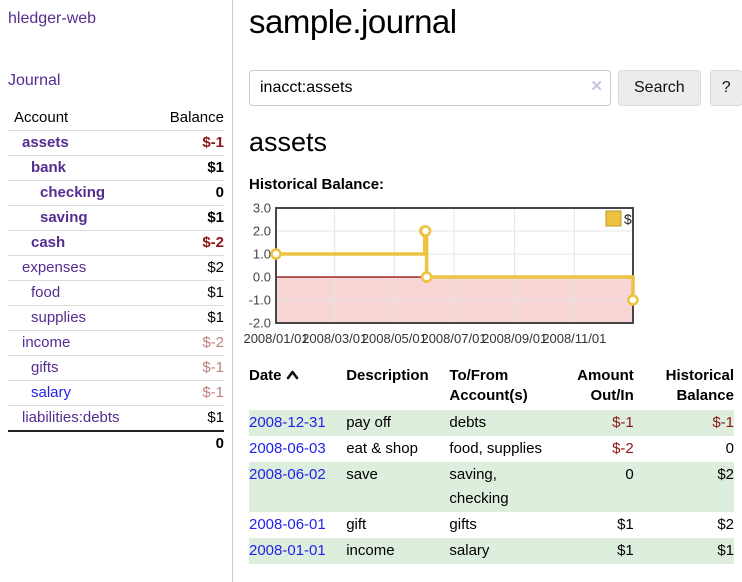  What do you see at coordinates (116, 118) in the screenshot?
I see `accounts-header-row: Account Balance` at bounding box center [116, 118].